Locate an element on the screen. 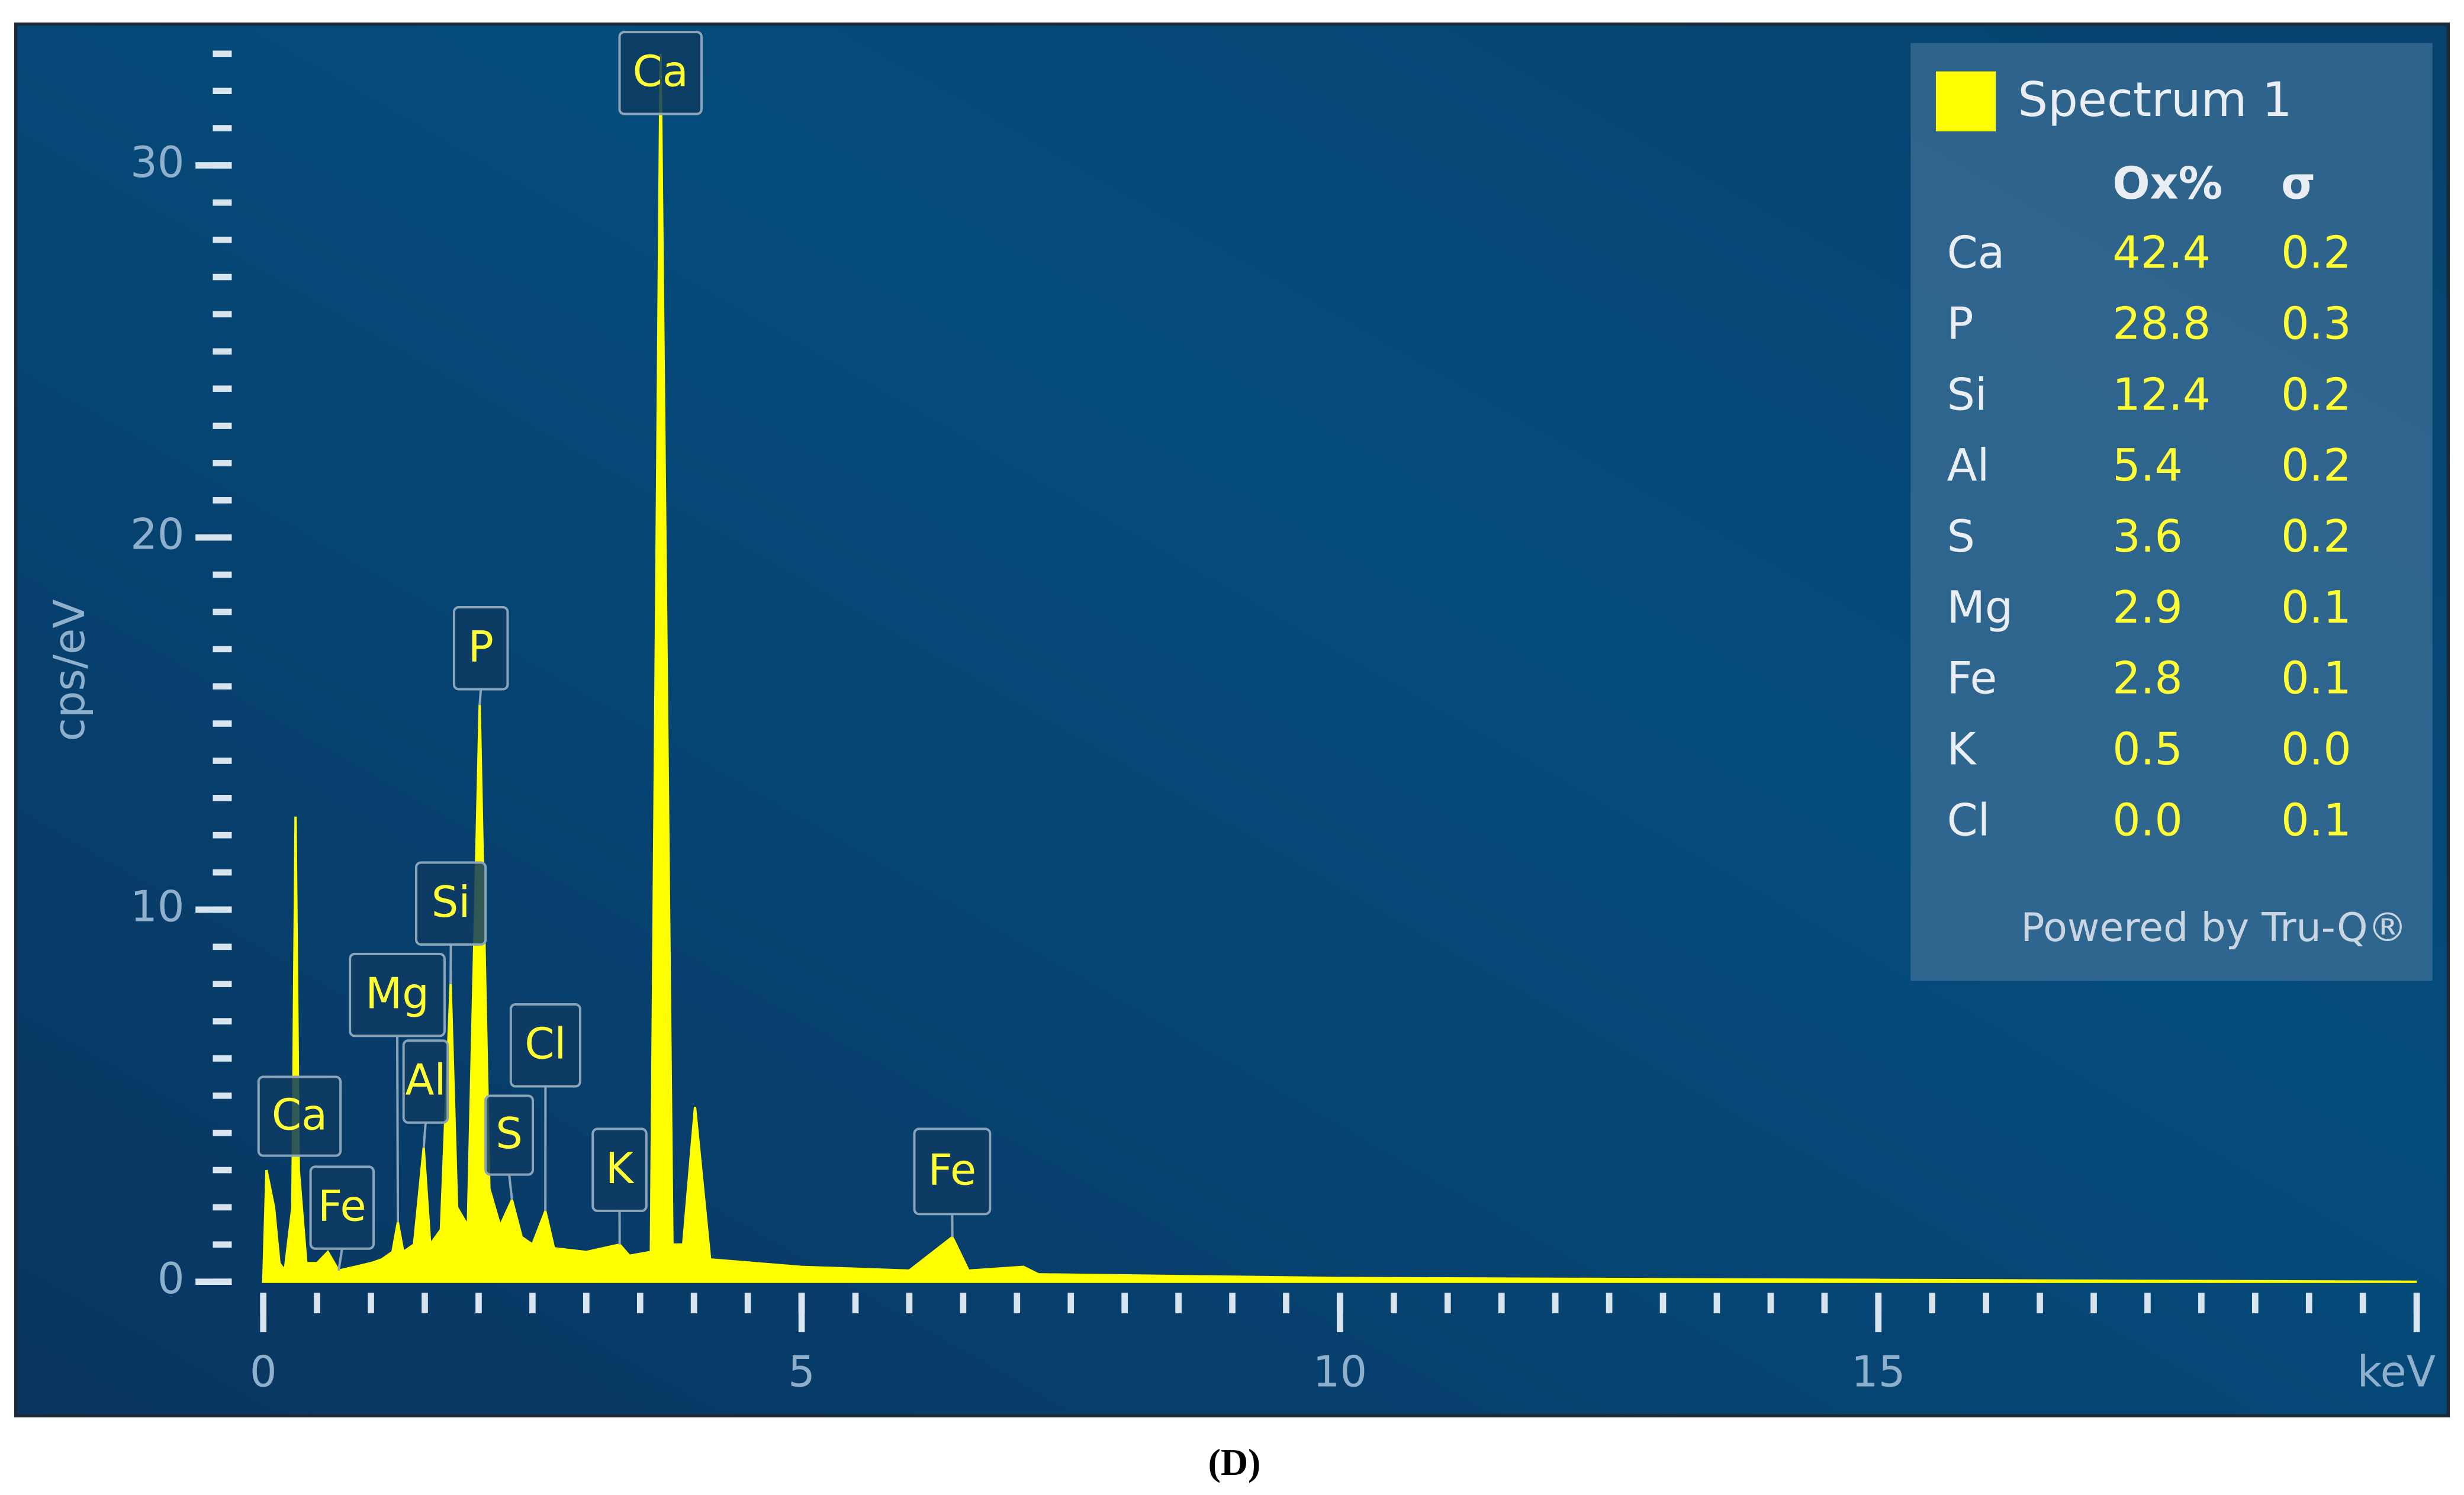  table-element: Fe is located at coordinates (1972, 678).